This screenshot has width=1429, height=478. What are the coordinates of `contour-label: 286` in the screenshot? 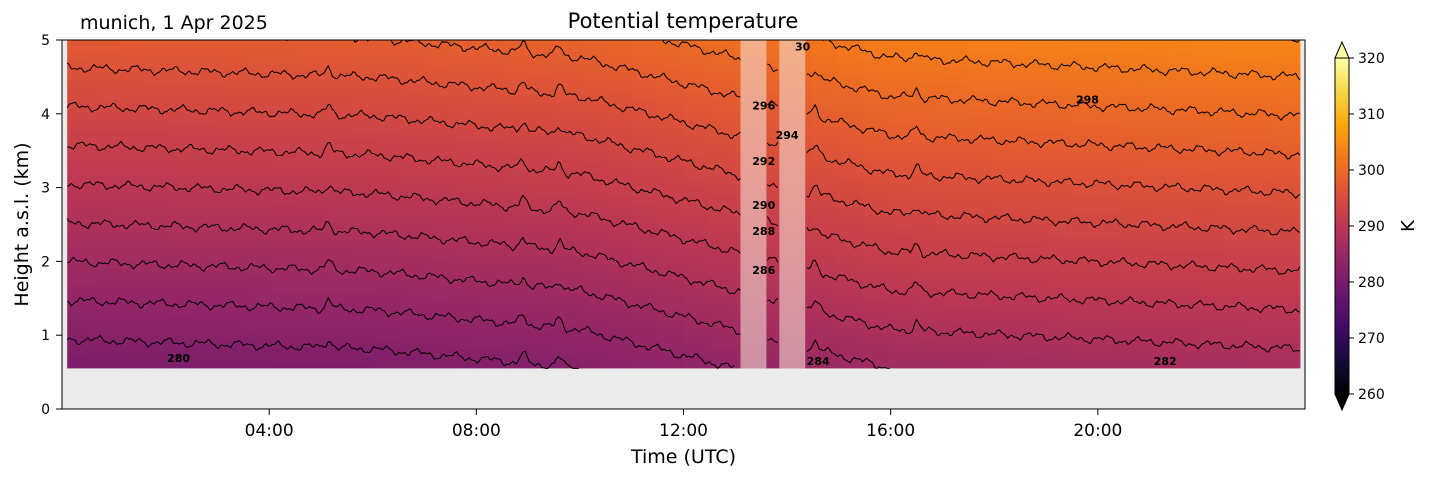 It's located at (763, 270).